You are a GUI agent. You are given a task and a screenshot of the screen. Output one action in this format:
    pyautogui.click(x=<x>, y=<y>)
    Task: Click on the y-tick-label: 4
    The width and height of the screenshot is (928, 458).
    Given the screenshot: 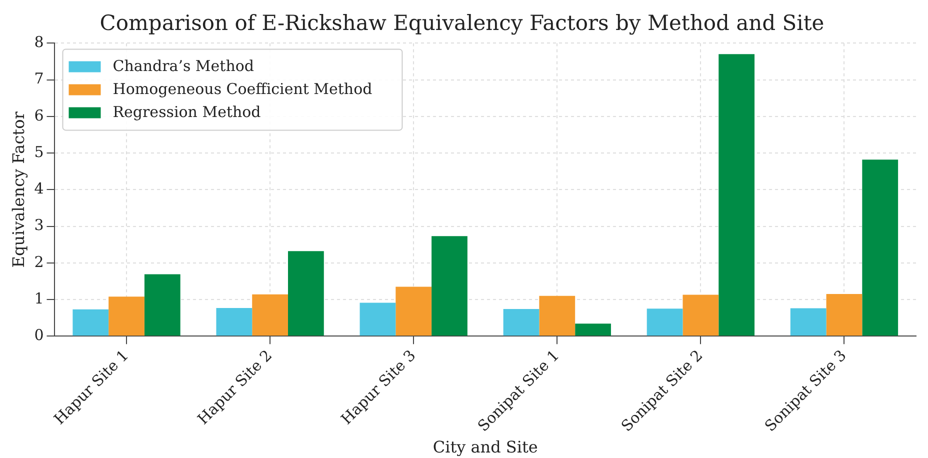 What is the action you would take?
    pyautogui.click(x=39, y=189)
    